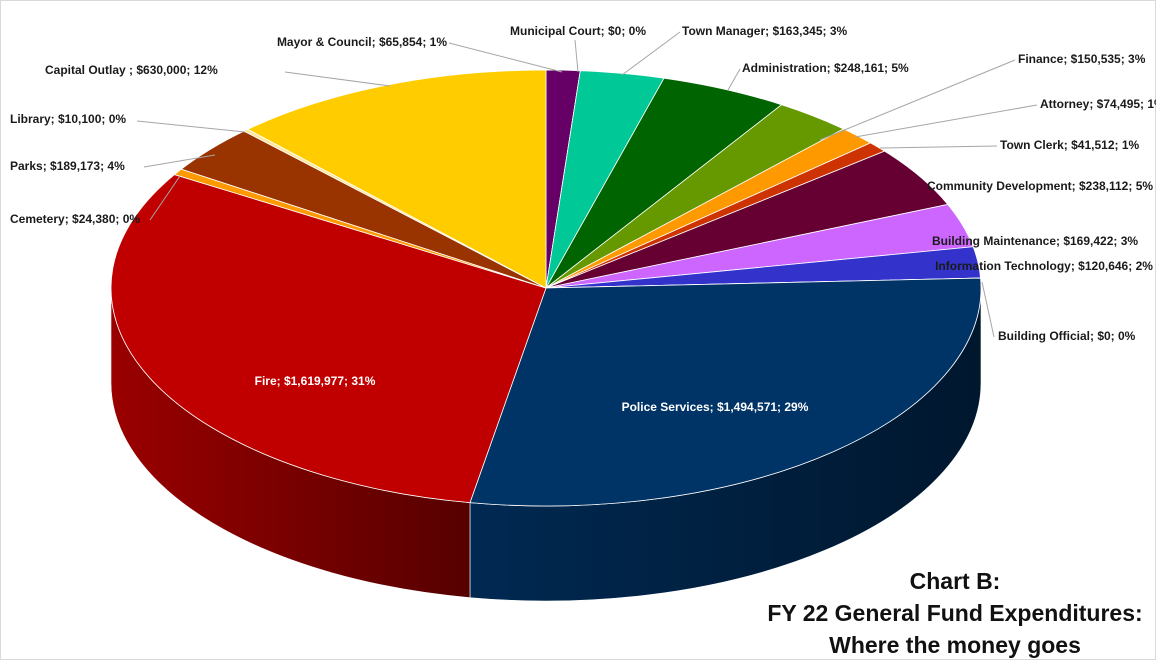  Describe the element at coordinates (1035, 241) in the screenshot. I see `slice-label: Building Maintenance; $169,422; 3%` at that location.